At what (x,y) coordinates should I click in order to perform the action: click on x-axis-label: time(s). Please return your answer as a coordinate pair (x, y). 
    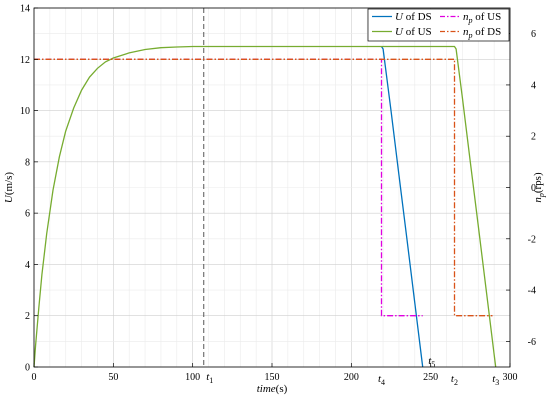
    Looking at the image, I should click on (272, 389).